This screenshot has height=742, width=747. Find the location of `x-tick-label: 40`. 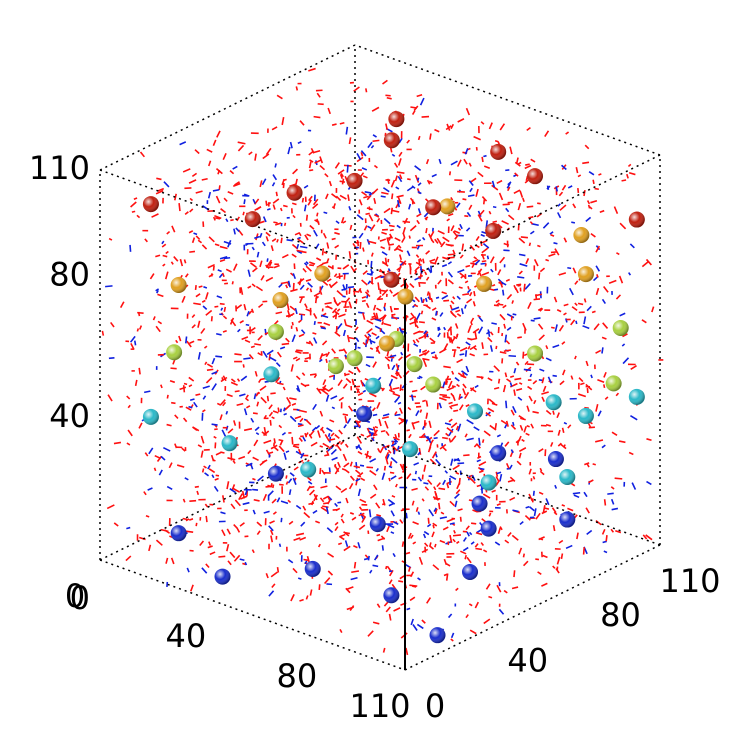

x-tick-label: 40 is located at coordinates (186, 636).